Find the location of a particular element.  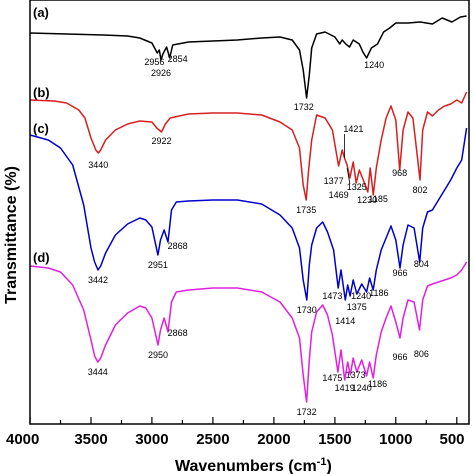

x-tick-label: 2000 is located at coordinates (273, 439).